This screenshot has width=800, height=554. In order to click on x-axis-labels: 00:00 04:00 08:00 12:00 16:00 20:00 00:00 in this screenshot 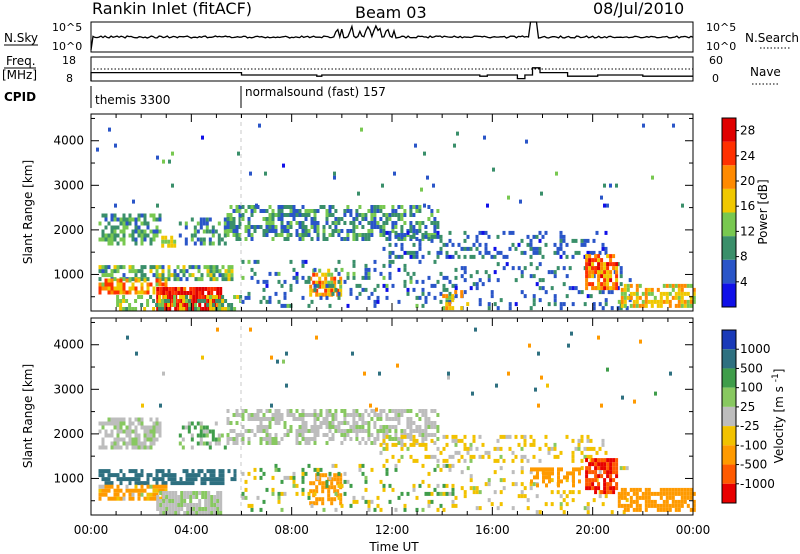, I will do `click(392, 530)`.